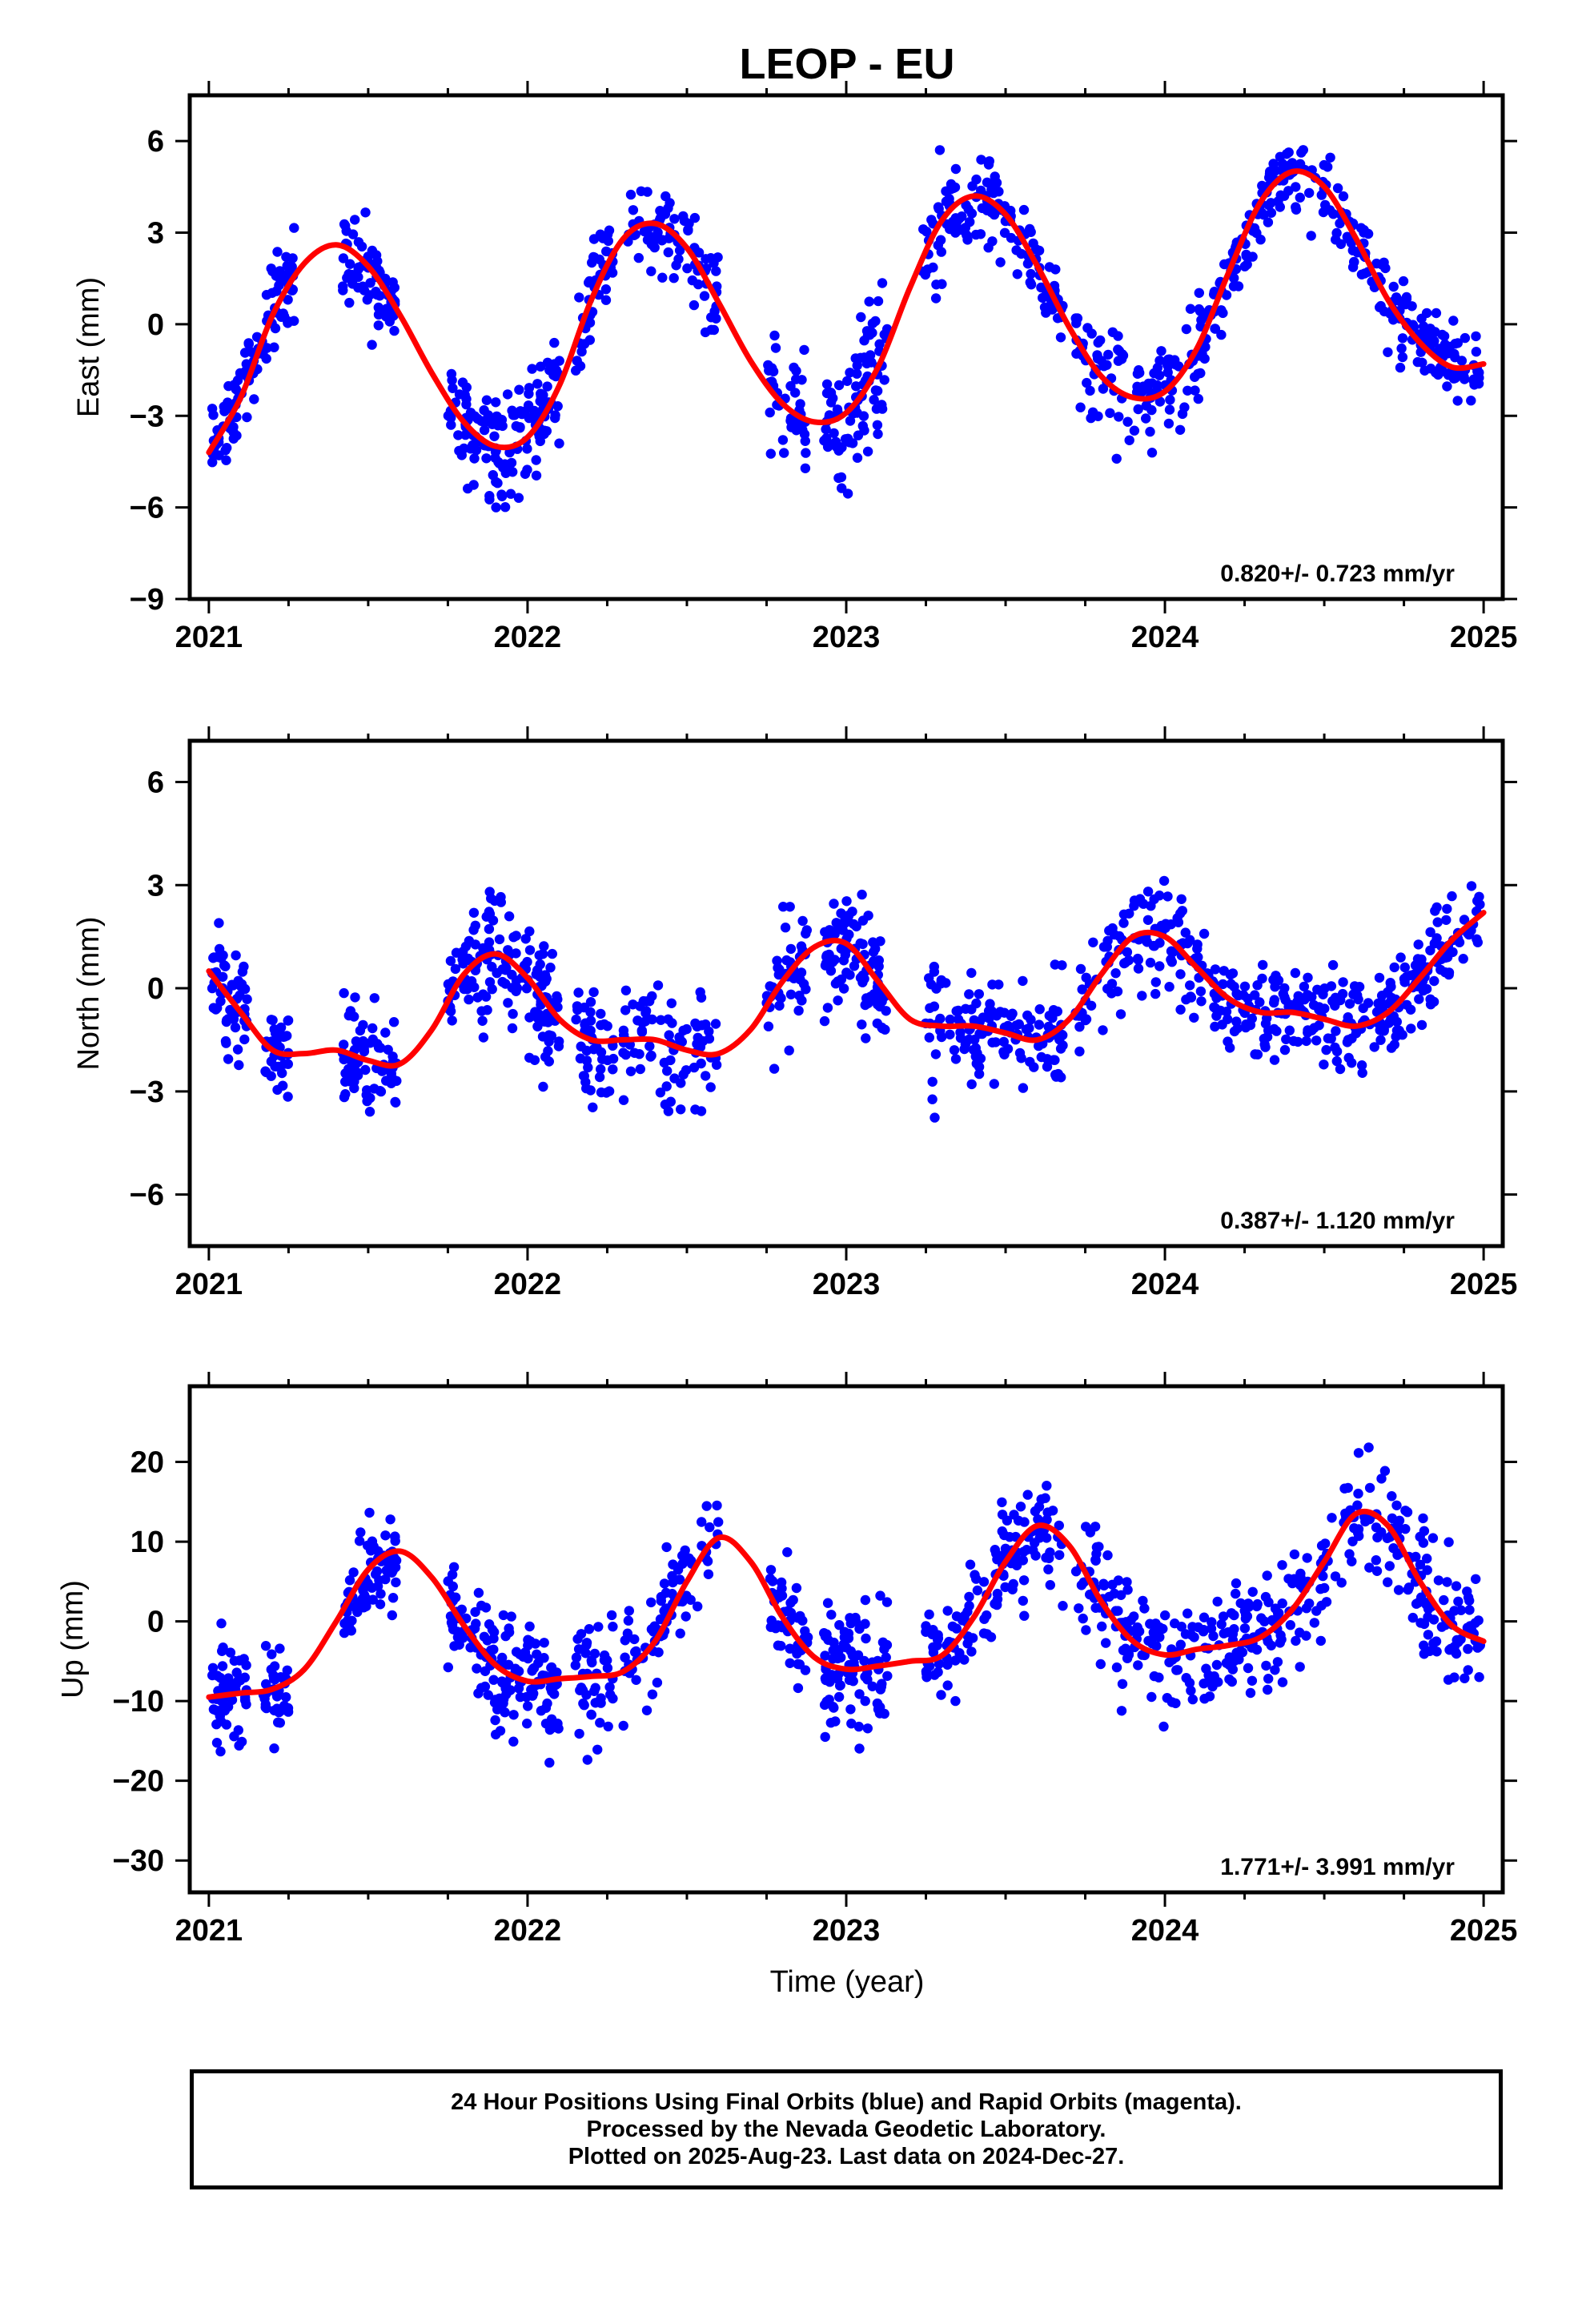 The height and width of the screenshot is (2324, 1582). I want to click on y-tick-label: −3, so click(147, 1092).